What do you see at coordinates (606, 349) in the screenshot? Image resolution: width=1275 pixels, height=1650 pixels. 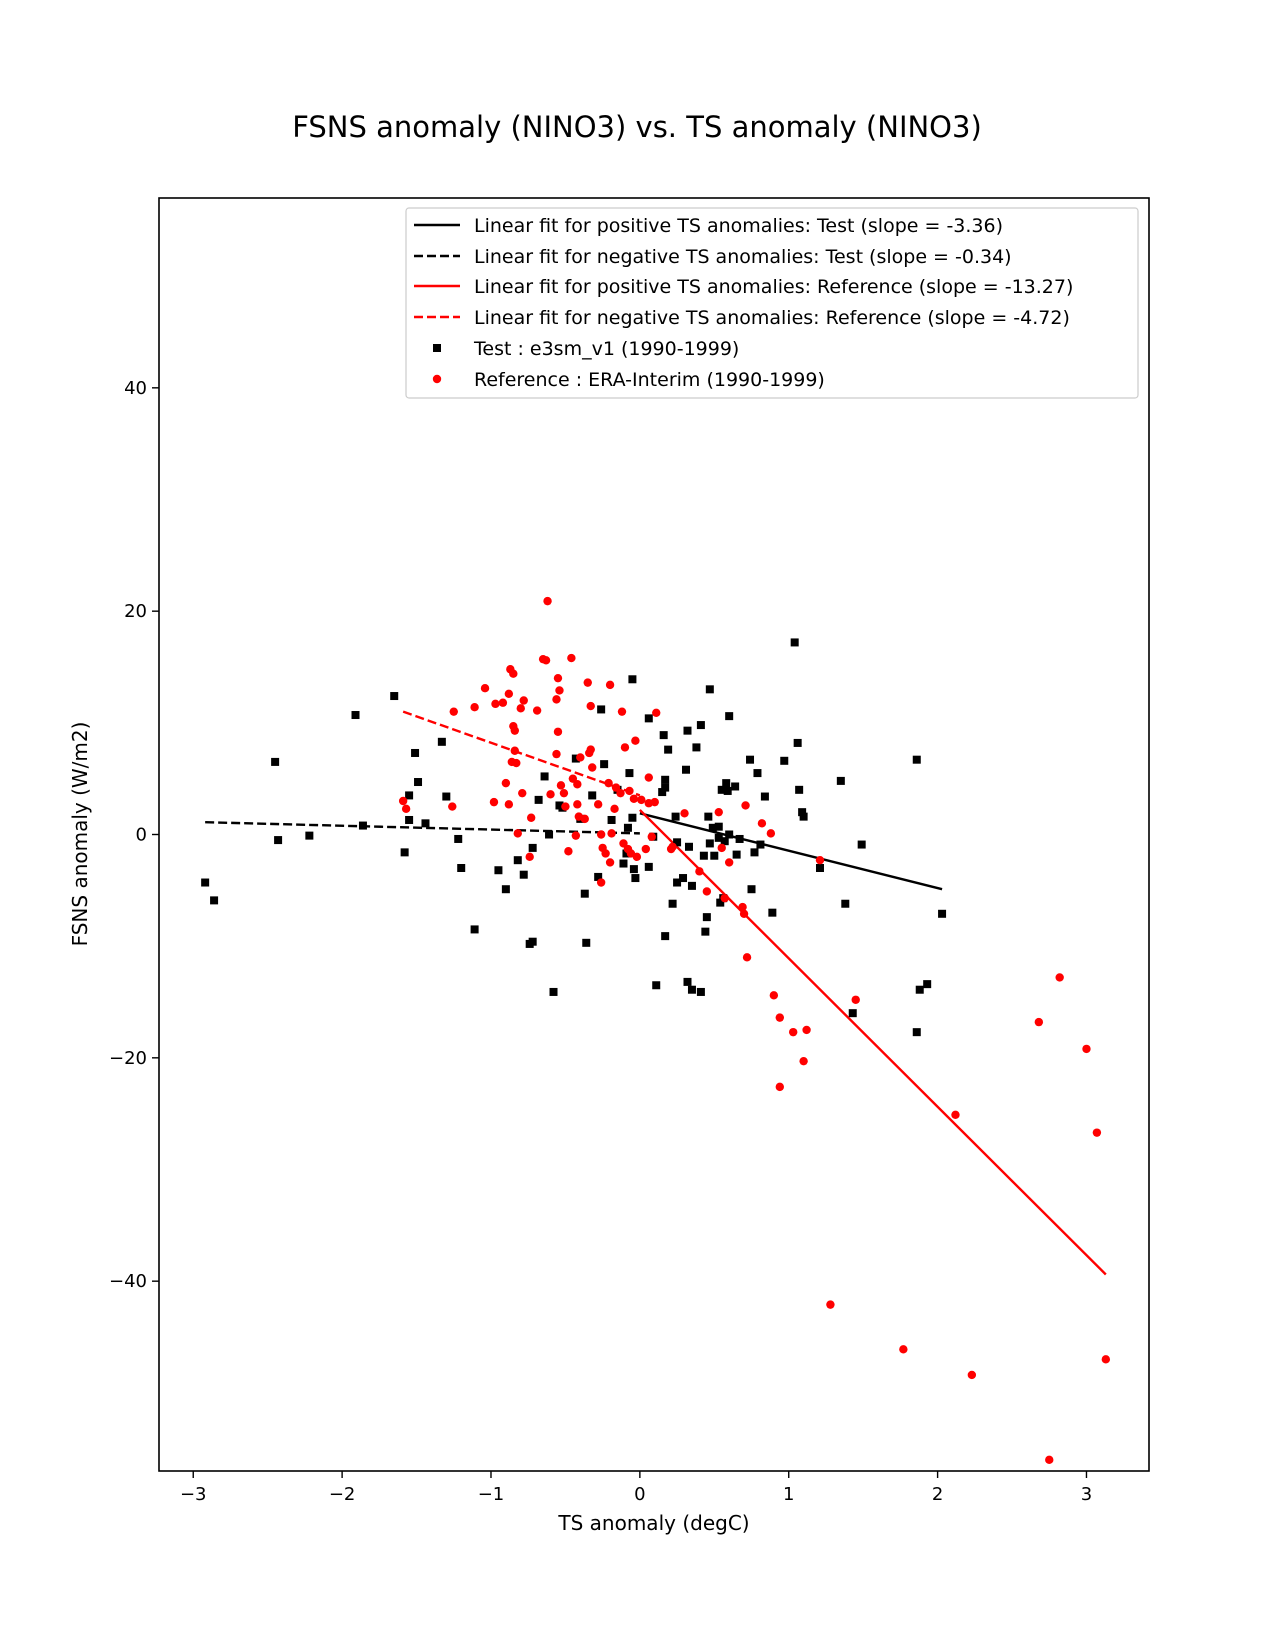 I see `legend-label: Test : e3sm_v1 (1990-1999)` at bounding box center [606, 349].